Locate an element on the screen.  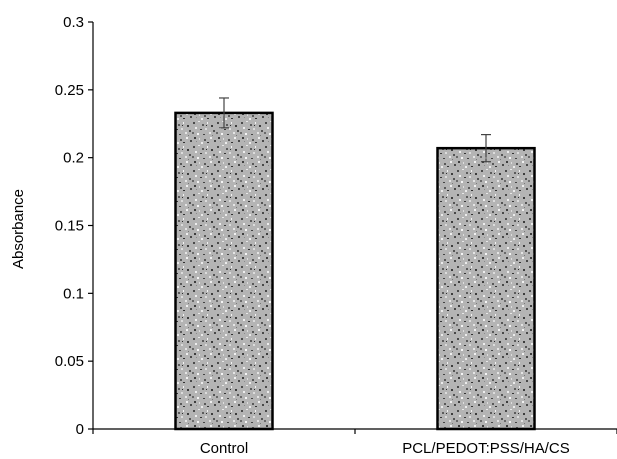
y-tick-label: 0.15 is located at coordinates (69, 226).